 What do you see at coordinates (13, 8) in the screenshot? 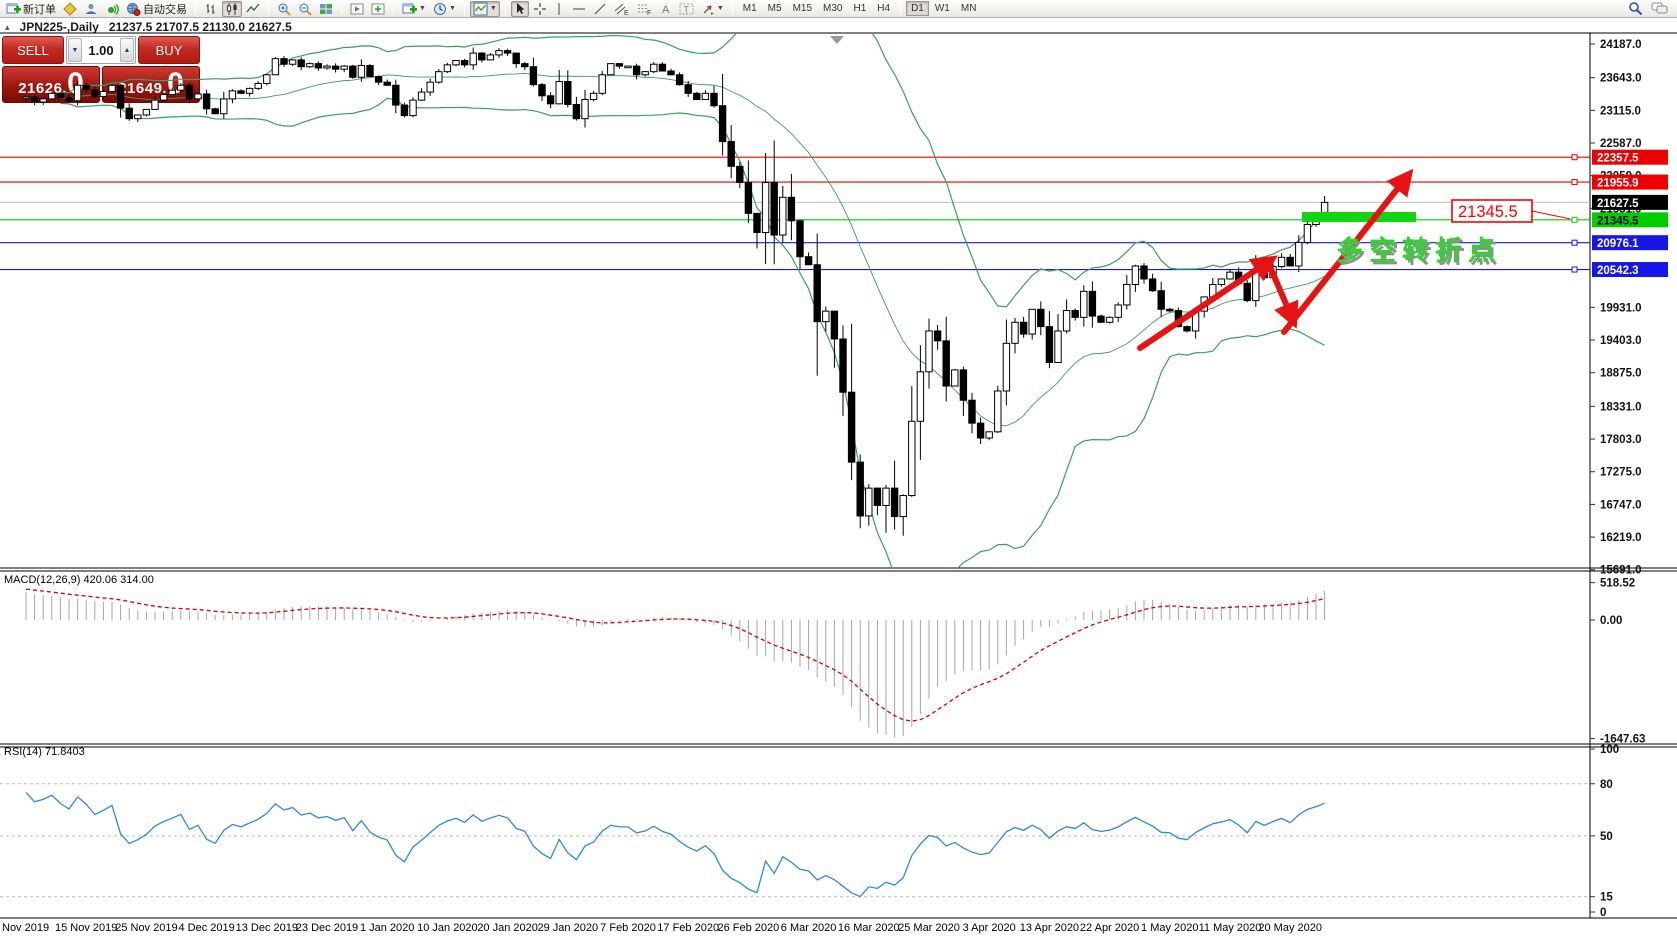
I see `new-order-icon` at bounding box center [13, 8].